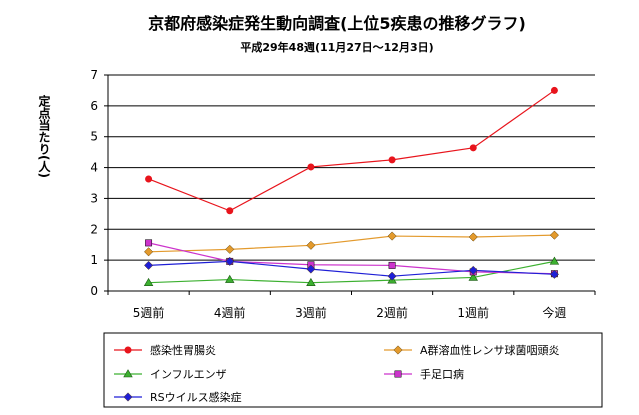 The height and width of the screenshot is (415, 639). Describe the element at coordinates (554, 312) in the screenshot. I see `x-tick-label: 今週` at that location.